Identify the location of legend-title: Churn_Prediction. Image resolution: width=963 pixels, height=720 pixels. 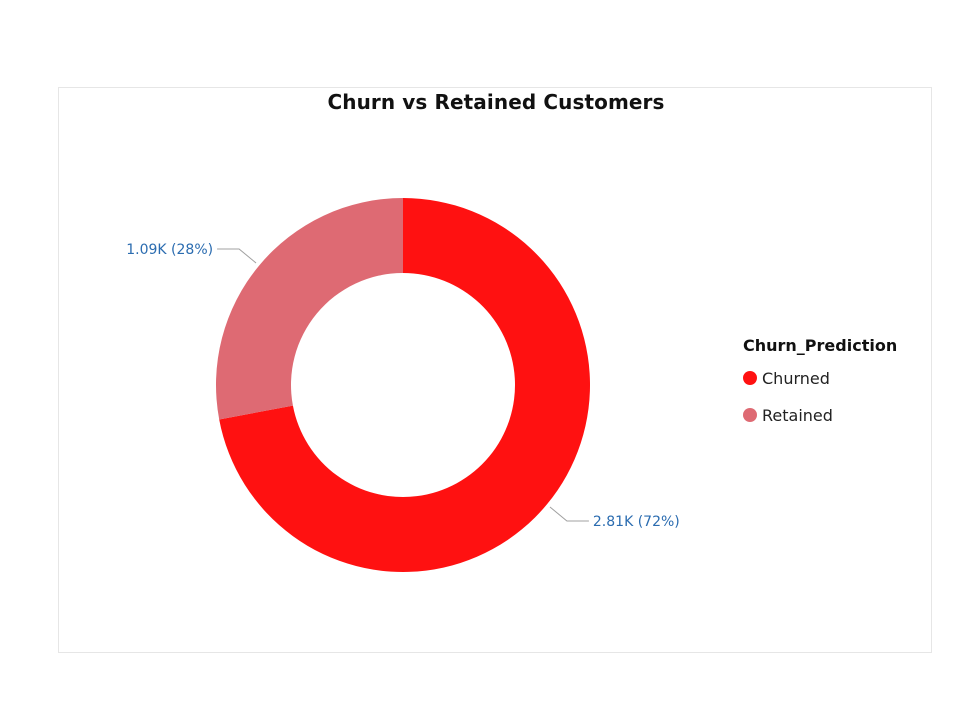
(820, 345).